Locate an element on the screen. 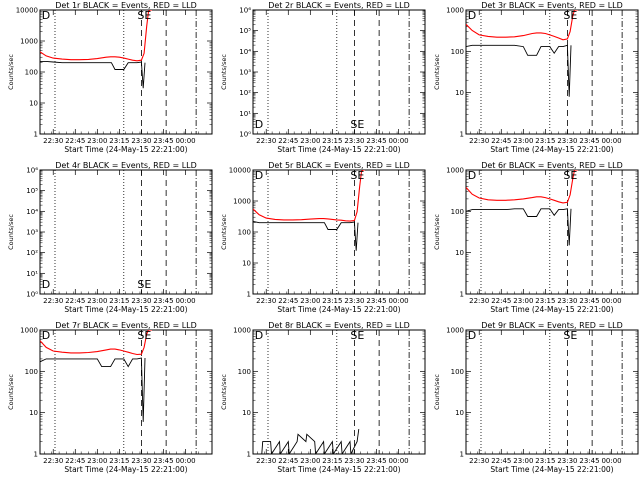 The height and width of the screenshot is (484, 640). panel-title: Det 3r BLACK = Events, RED = LLD is located at coordinates (552, 5).